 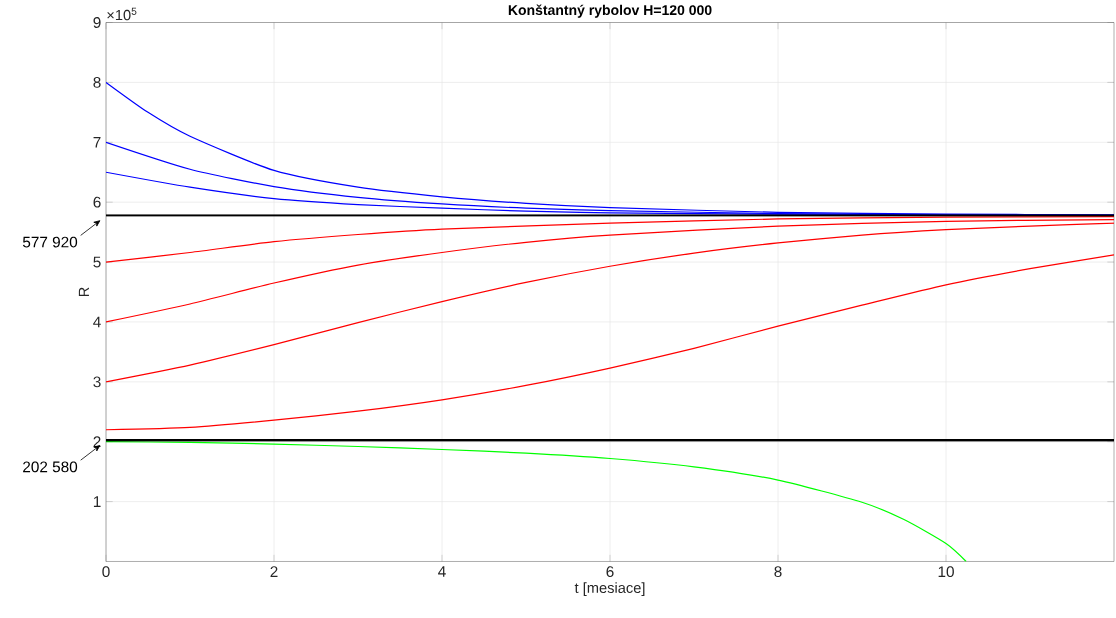 I want to click on y-tick-label: 2, so click(x=97, y=442).